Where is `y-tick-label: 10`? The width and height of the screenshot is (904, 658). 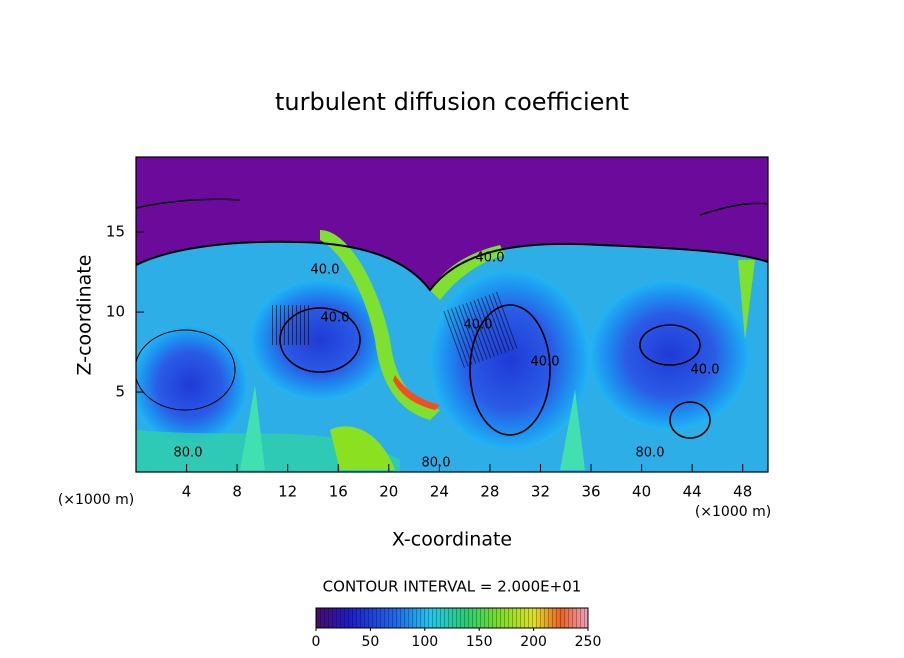
y-tick-label: 10 is located at coordinates (115, 312).